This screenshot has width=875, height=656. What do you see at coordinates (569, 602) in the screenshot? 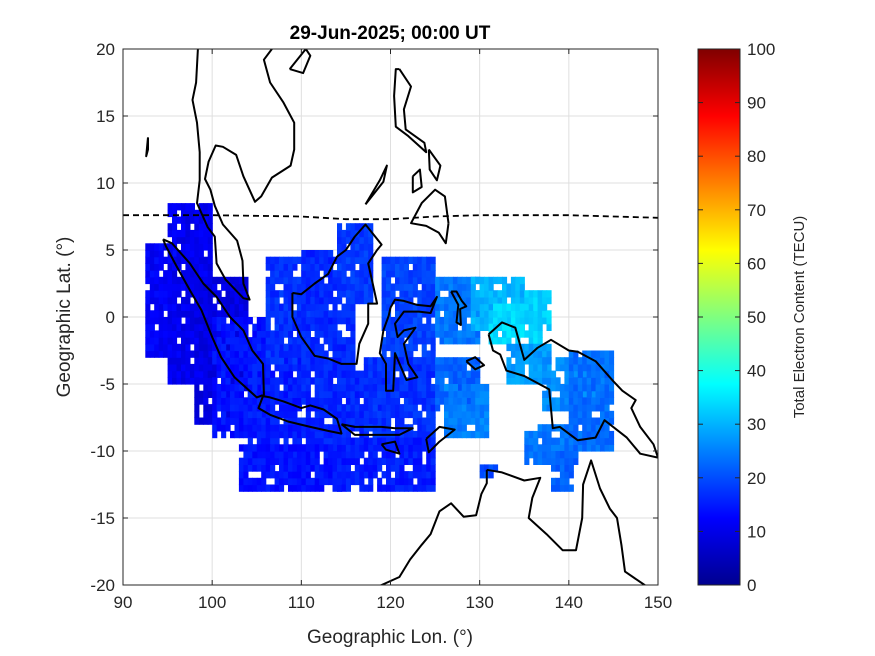
I see `x-tick-label-5: 140` at bounding box center [569, 602].